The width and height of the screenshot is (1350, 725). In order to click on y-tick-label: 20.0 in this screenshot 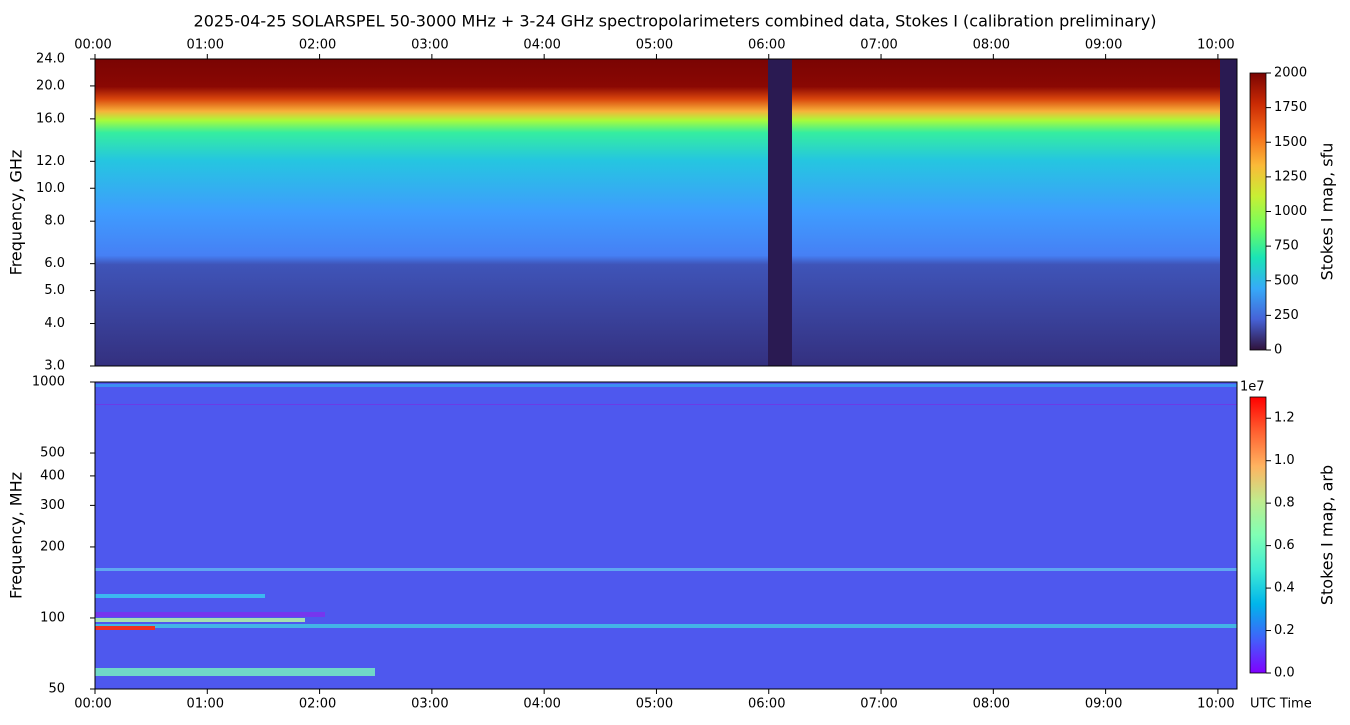, I will do `click(50, 85)`.